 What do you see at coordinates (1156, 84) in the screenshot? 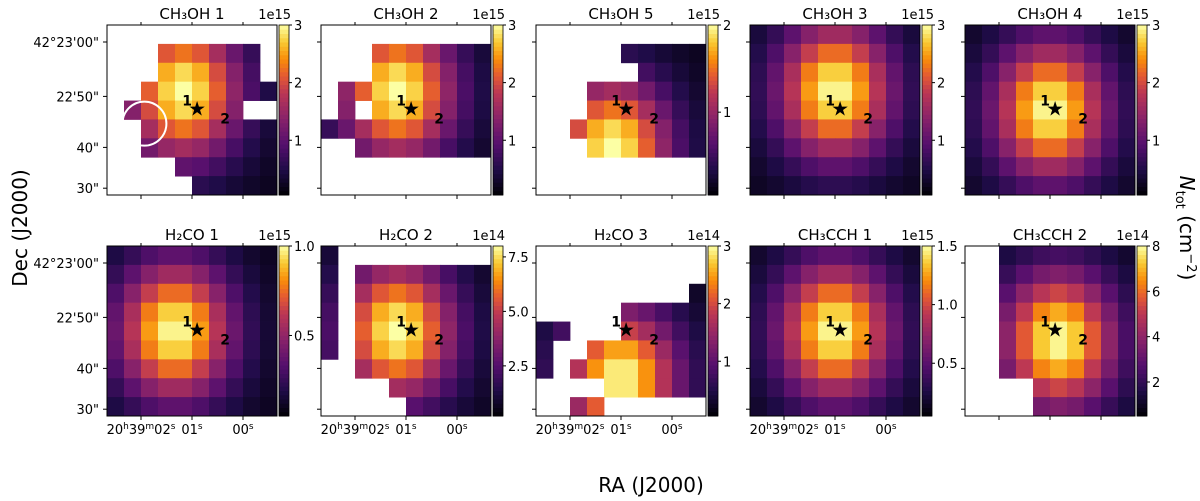
I see `colorbar-tick-label: 2` at bounding box center [1156, 84].